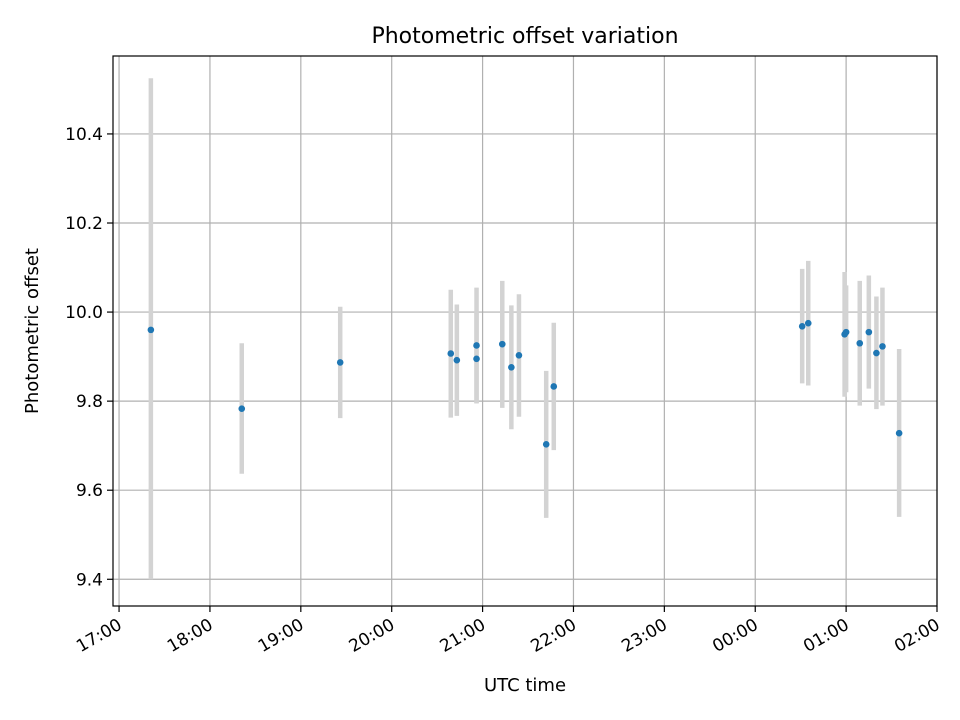  What do you see at coordinates (190, 636) in the screenshot?
I see `x-tick-label: 18:00` at bounding box center [190, 636].